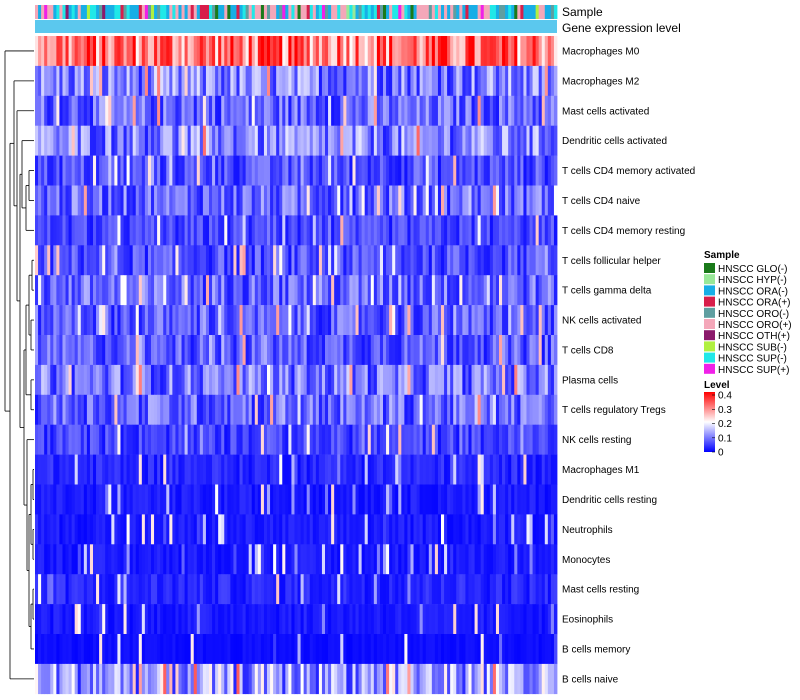  What do you see at coordinates (296, 26) in the screenshot?
I see `expression-annotation-bar` at bounding box center [296, 26].